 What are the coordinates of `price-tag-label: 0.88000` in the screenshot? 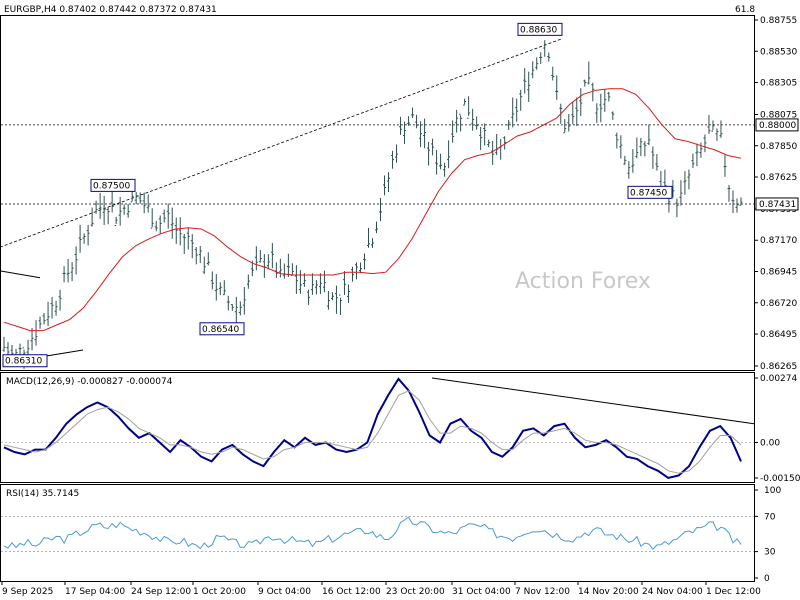 It's located at (777, 126).